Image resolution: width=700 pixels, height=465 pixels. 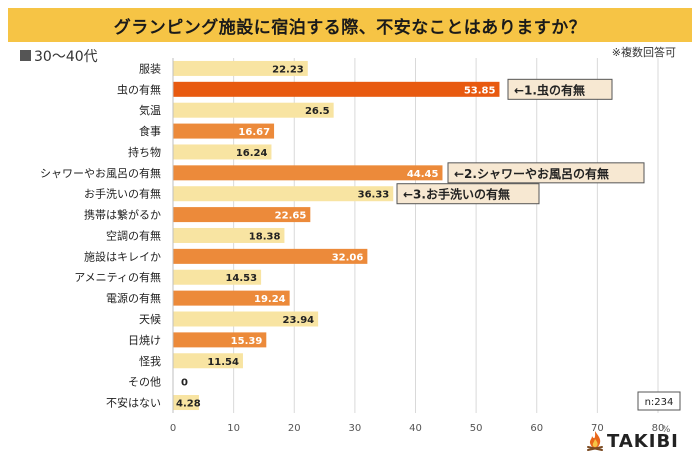 What do you see at coordinates (133, 235) in the screenshot?
I see `category-label: 空調の有無` at bounding box center [133, 235].